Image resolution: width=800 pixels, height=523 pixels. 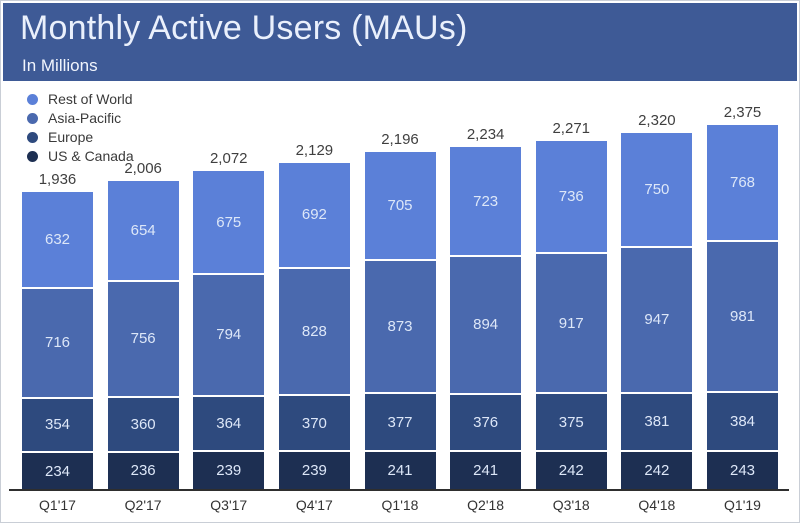 I want to click on segment-asia-pacific: 873, so click(x=400, y=327).